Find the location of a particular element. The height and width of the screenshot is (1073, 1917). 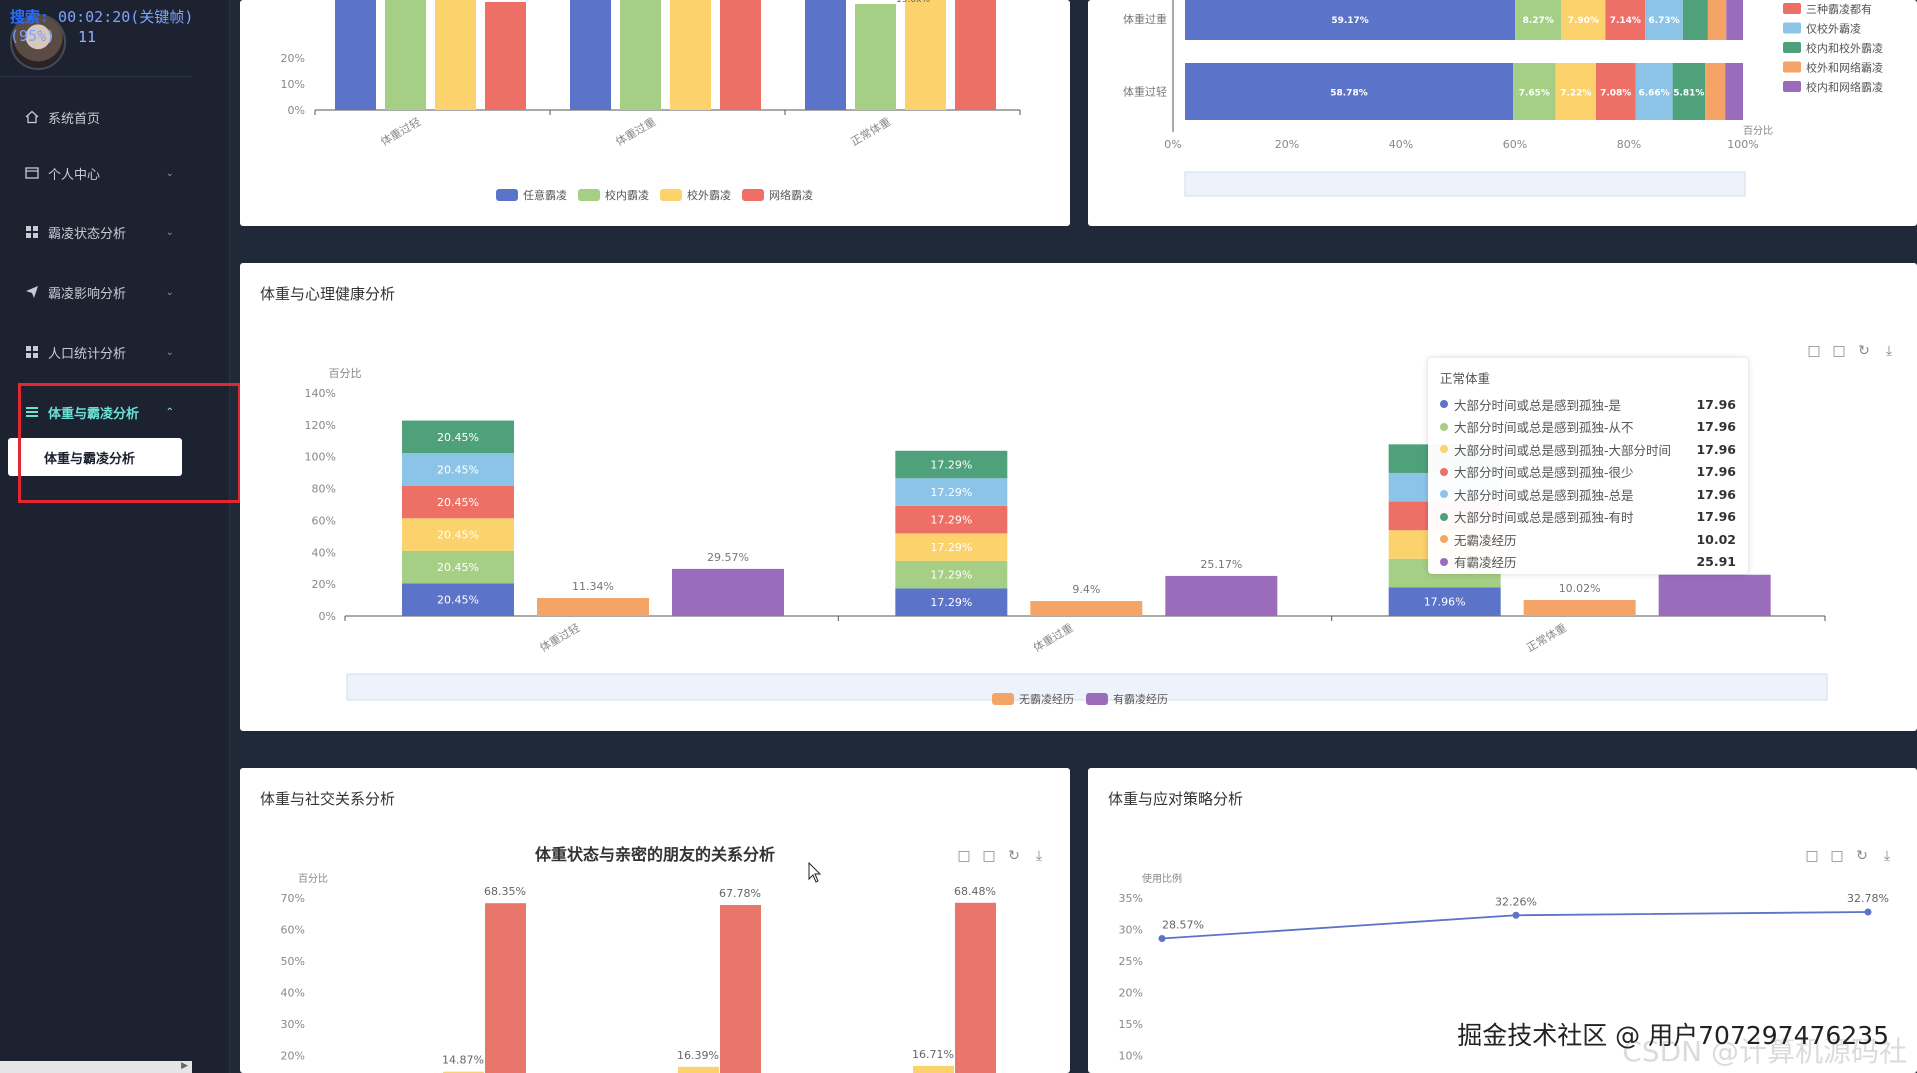

legend-label: 网络霸凌 is located at coordinates (791, 195).